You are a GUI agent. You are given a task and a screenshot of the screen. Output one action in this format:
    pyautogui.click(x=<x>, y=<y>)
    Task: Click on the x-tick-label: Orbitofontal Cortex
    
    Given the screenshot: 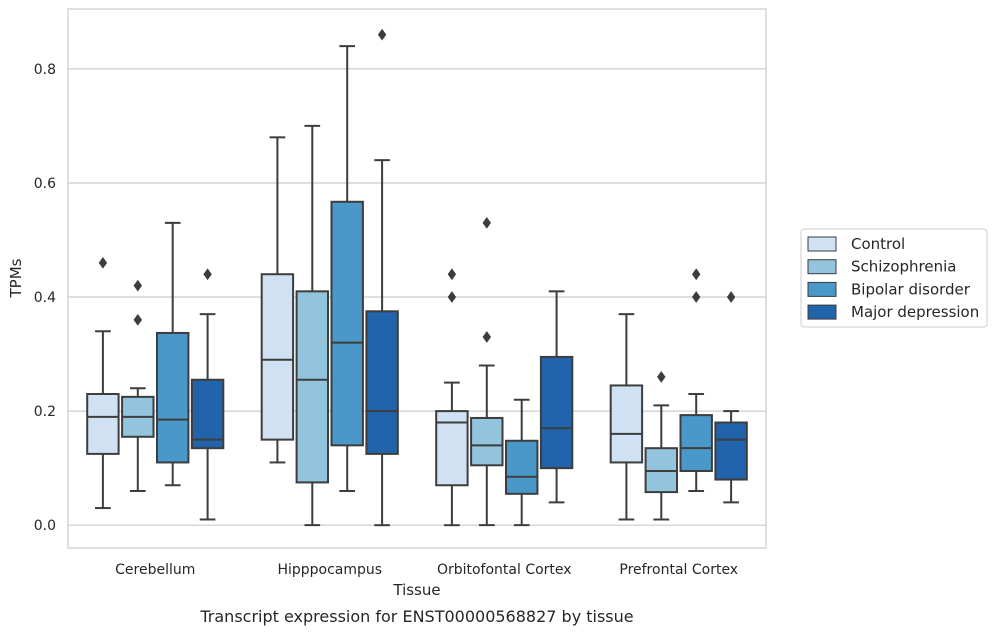 What is the action you would take?
    pyautogui.click(x=504, y=570)
    